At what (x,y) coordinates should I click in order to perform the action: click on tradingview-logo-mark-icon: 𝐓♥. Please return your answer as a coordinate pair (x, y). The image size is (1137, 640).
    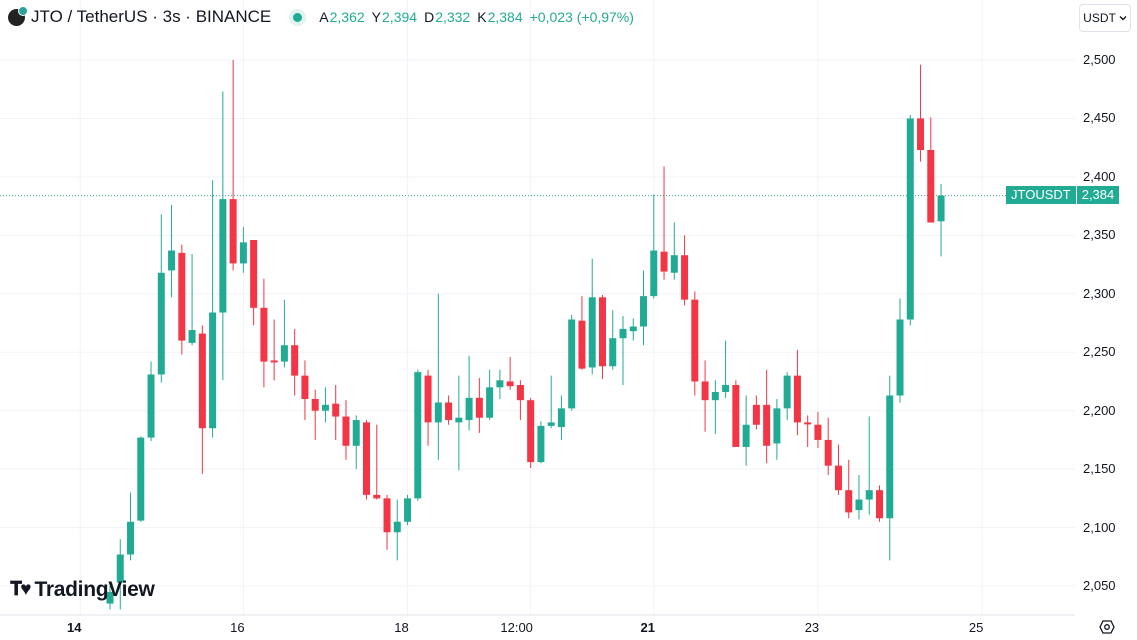
    Looking at the image, I should click on (20, 589).